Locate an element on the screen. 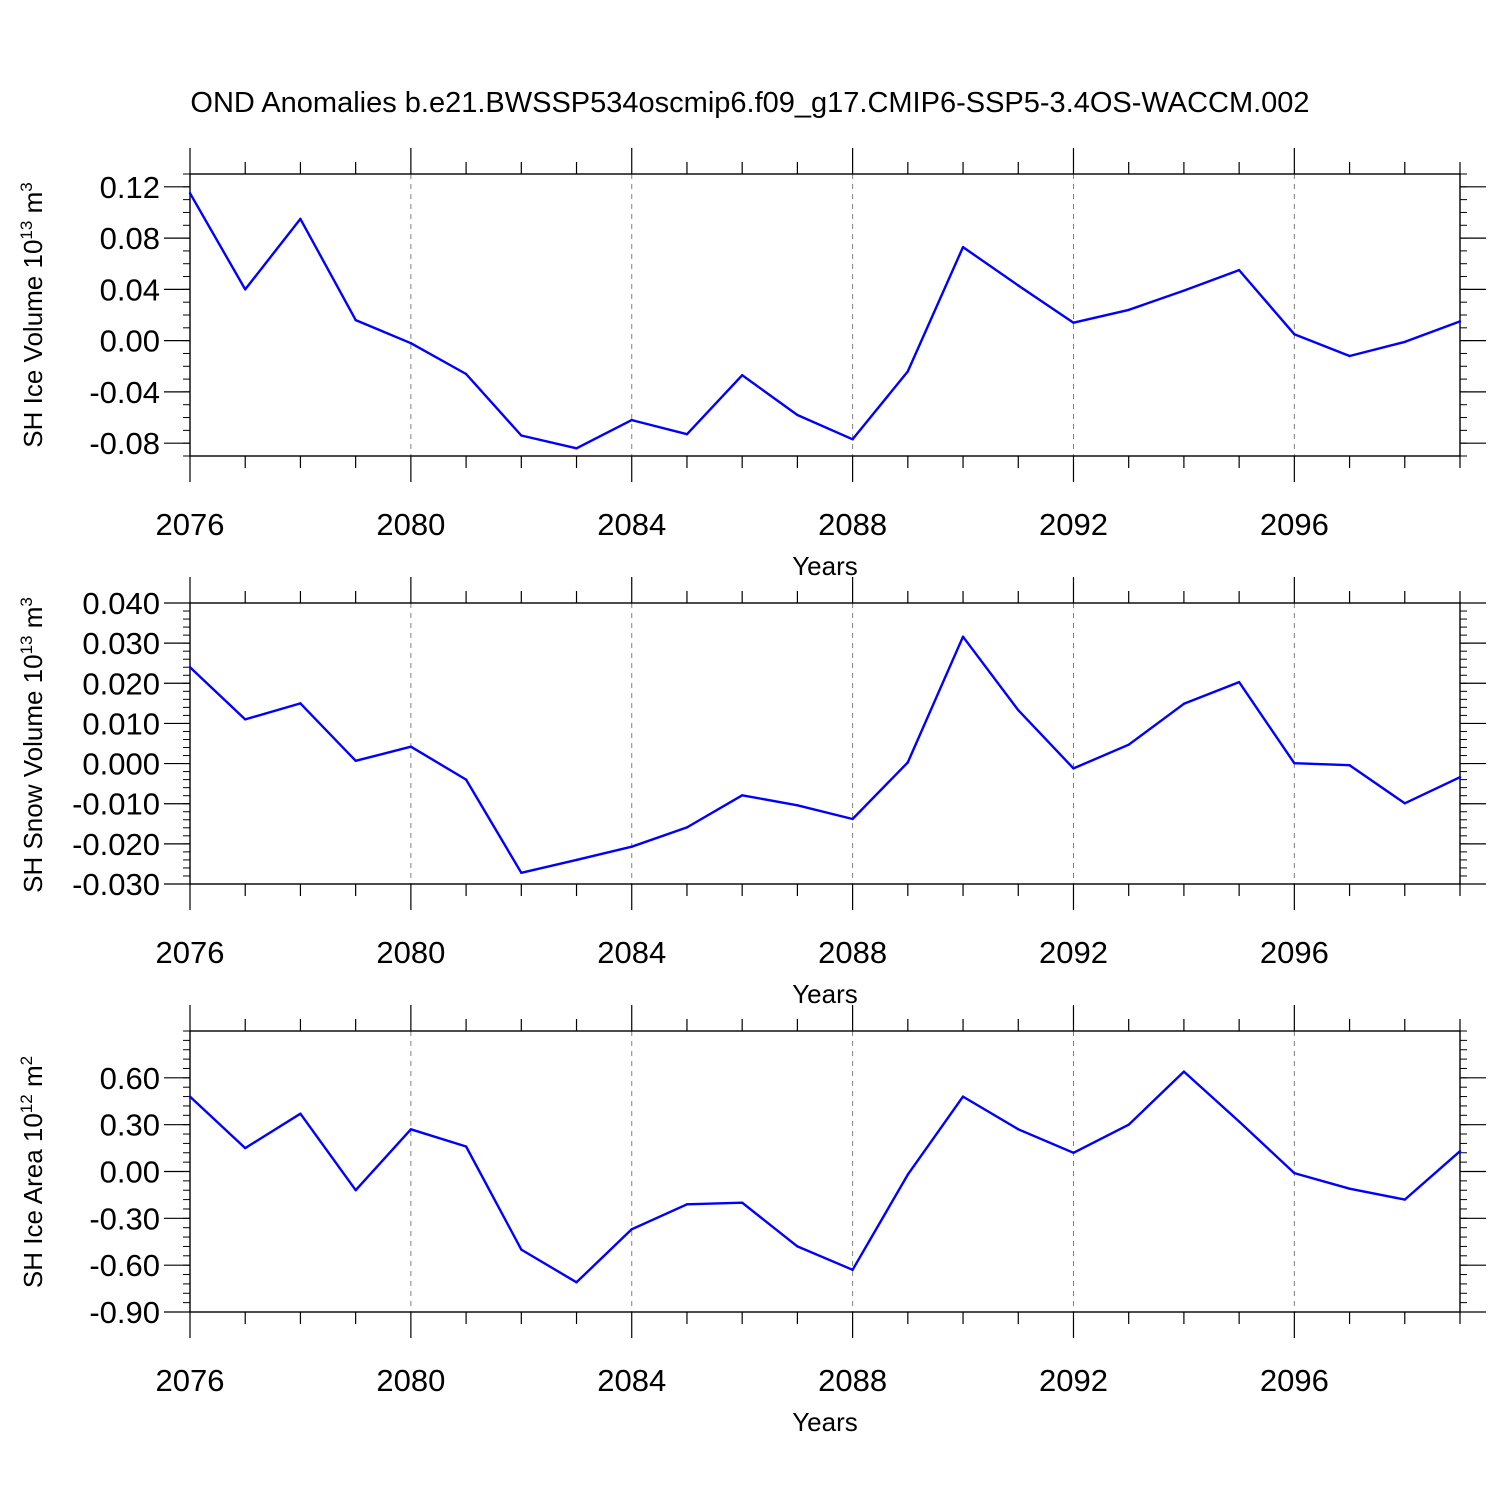 The width and height of the screenshot is (1500, 1500). y-tick-label: 0.020 is located at coordinates (121, 683).